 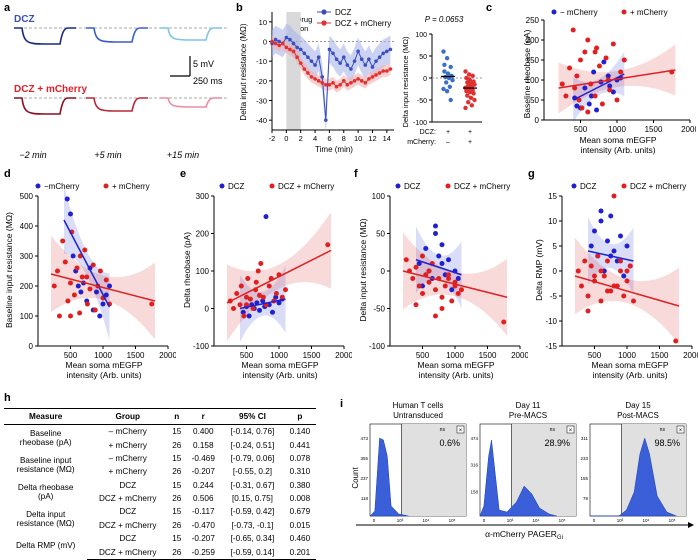 I want to click on b-inset-ylabel: Delta input resistance (MΩ), so click(x=405, y=82).